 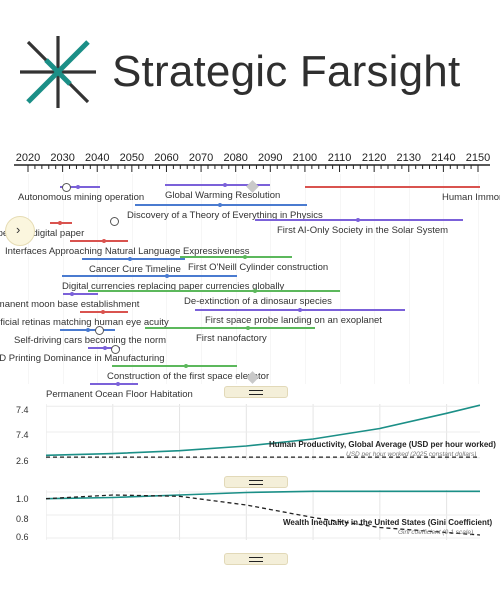 What do you see at coordinates (119, 394) in the screenshot?
I see `event-label: Permanent Ocean Floor Habitation` at bounding box center [119, 394].